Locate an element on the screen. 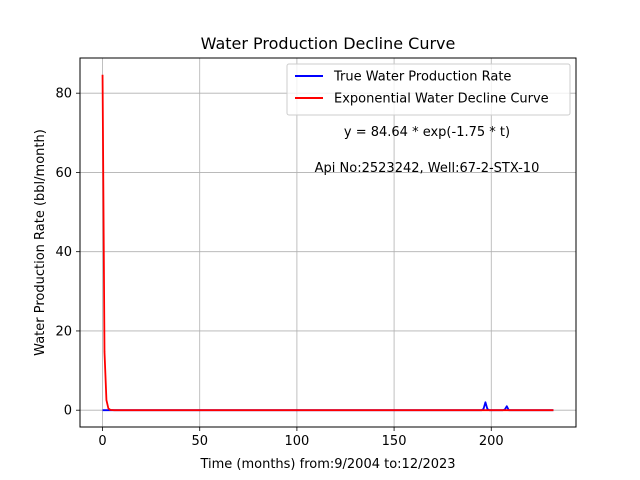  y-tick-label: 40 is located at coordinates (63, 252).